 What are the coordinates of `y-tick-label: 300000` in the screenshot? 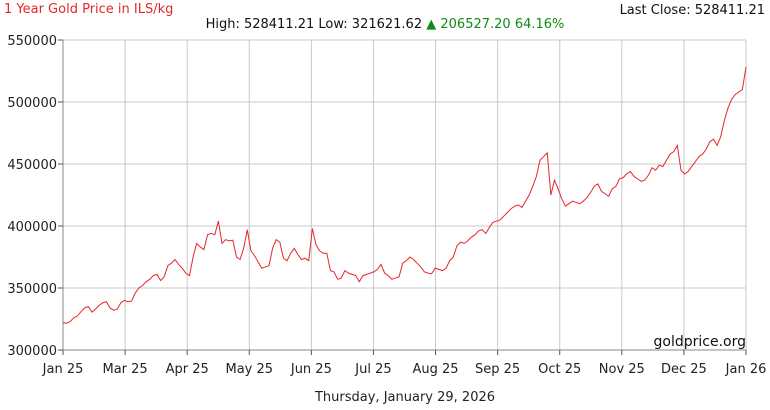 It's located at (32, 351).